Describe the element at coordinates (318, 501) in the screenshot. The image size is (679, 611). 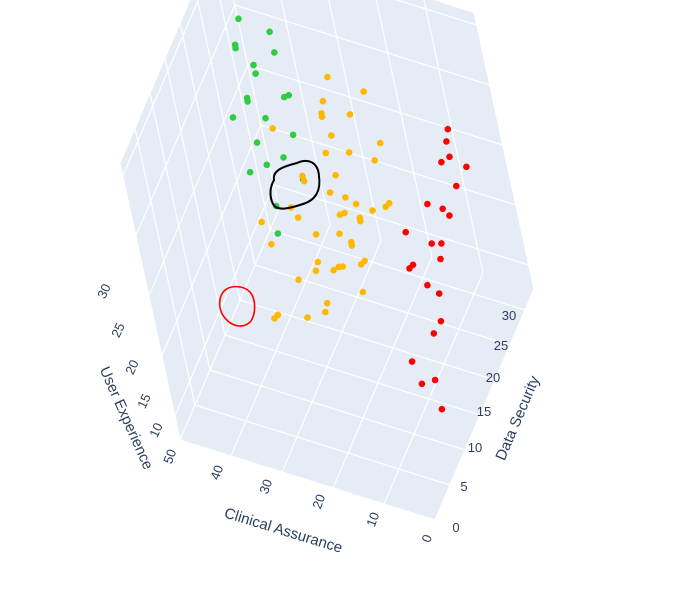
I see `x-tick-label: 20` at that location.